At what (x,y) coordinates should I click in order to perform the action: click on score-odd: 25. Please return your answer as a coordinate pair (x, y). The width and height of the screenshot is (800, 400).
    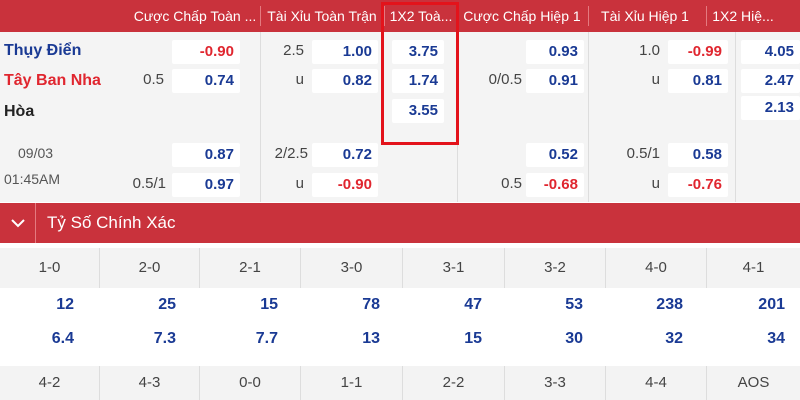
    Looking at the image, I should click on (167, 304).